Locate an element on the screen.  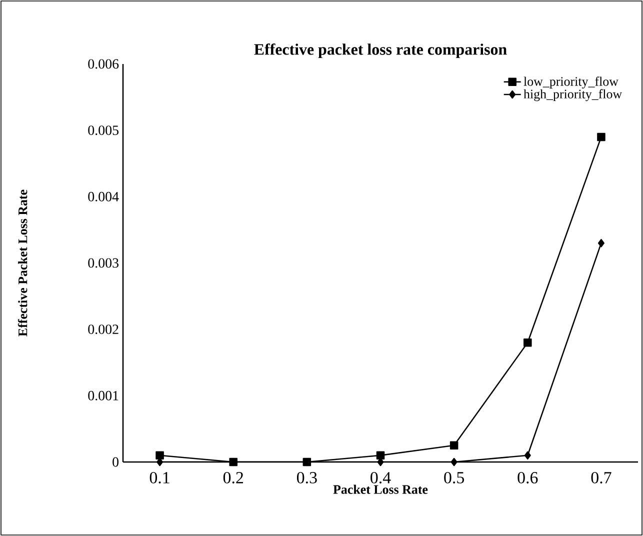
y-tick-label: 0.003 is located at coordinates (103, 263).